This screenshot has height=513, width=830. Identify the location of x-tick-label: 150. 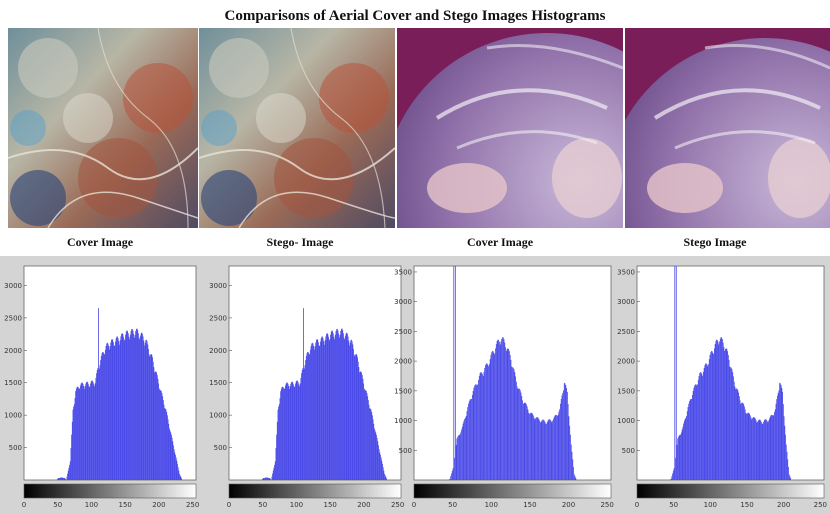
(124, 505).